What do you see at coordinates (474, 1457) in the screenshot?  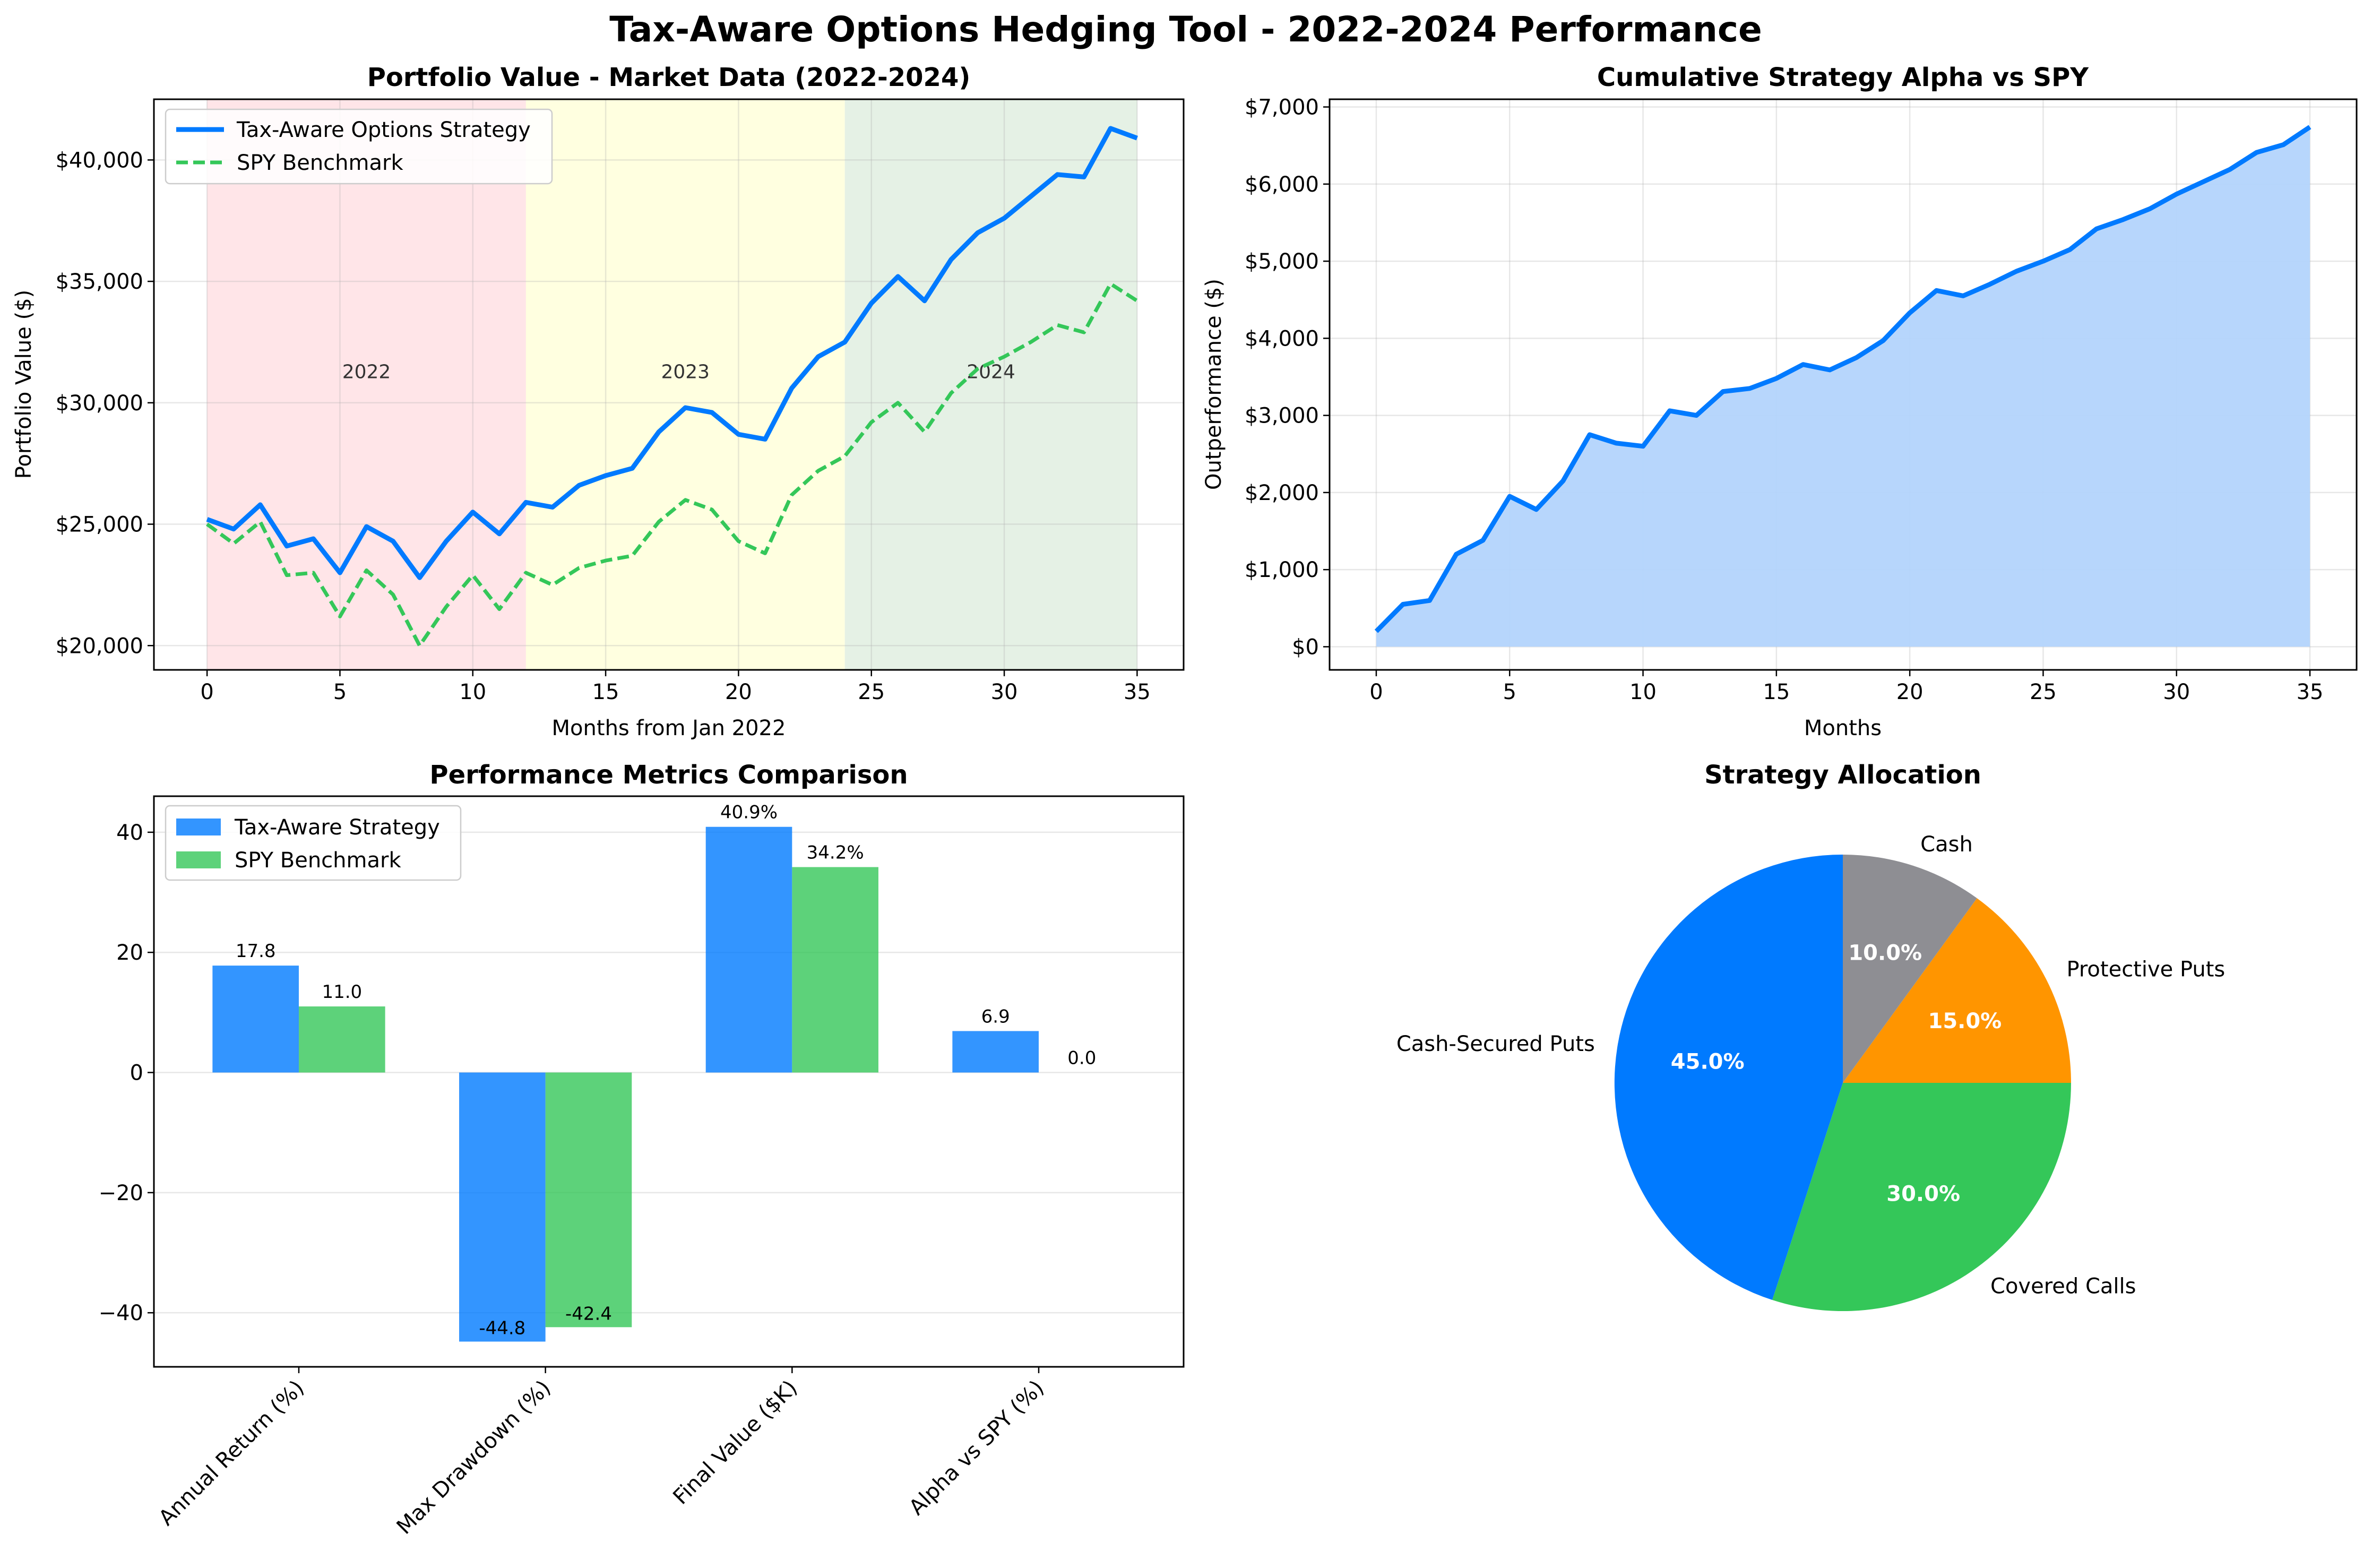 I see `category-label: Max Drawdown (%)` at bounding box center [474, 1457].